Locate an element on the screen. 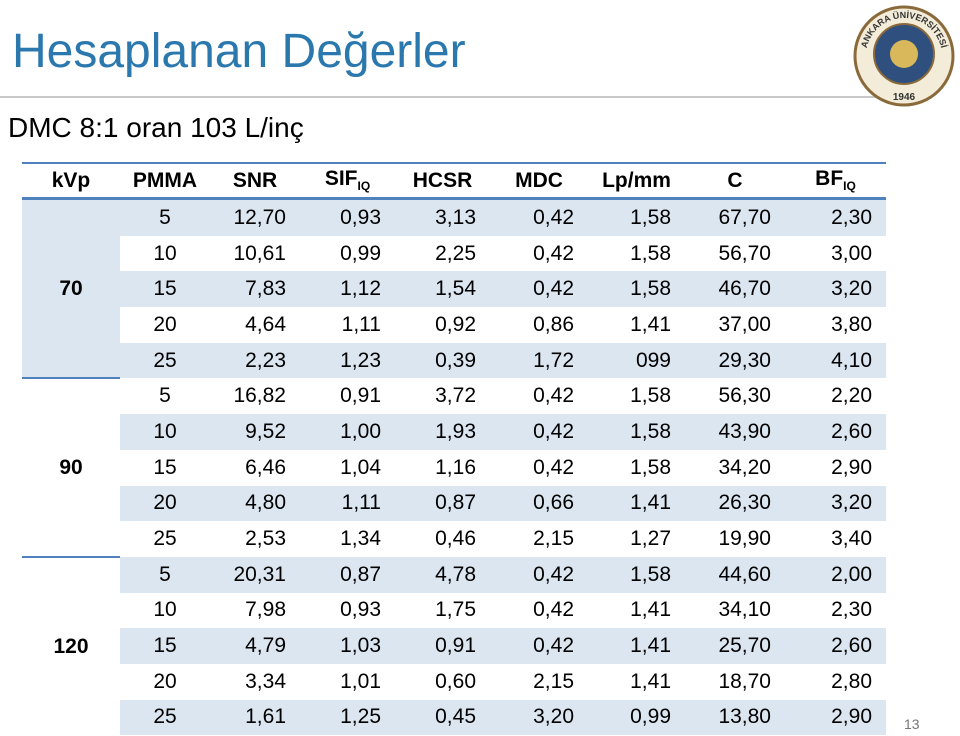  table-cell: 1,23 is located at coordinates (347, 360).